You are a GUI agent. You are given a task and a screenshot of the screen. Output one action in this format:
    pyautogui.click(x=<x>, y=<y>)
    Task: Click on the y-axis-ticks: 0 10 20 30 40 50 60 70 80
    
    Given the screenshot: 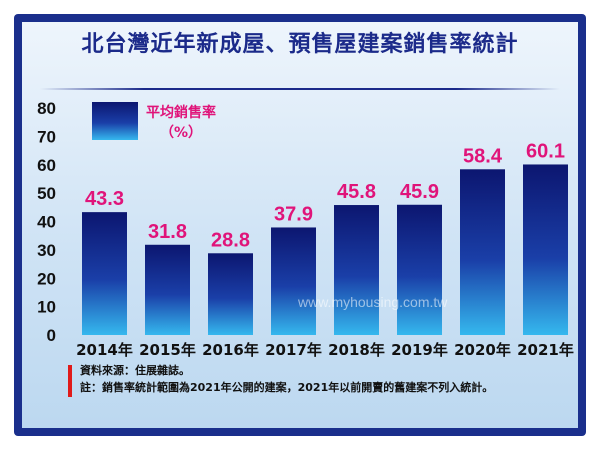 What is the action you would take?
    pyautogui.click(x=46, y=222)
    